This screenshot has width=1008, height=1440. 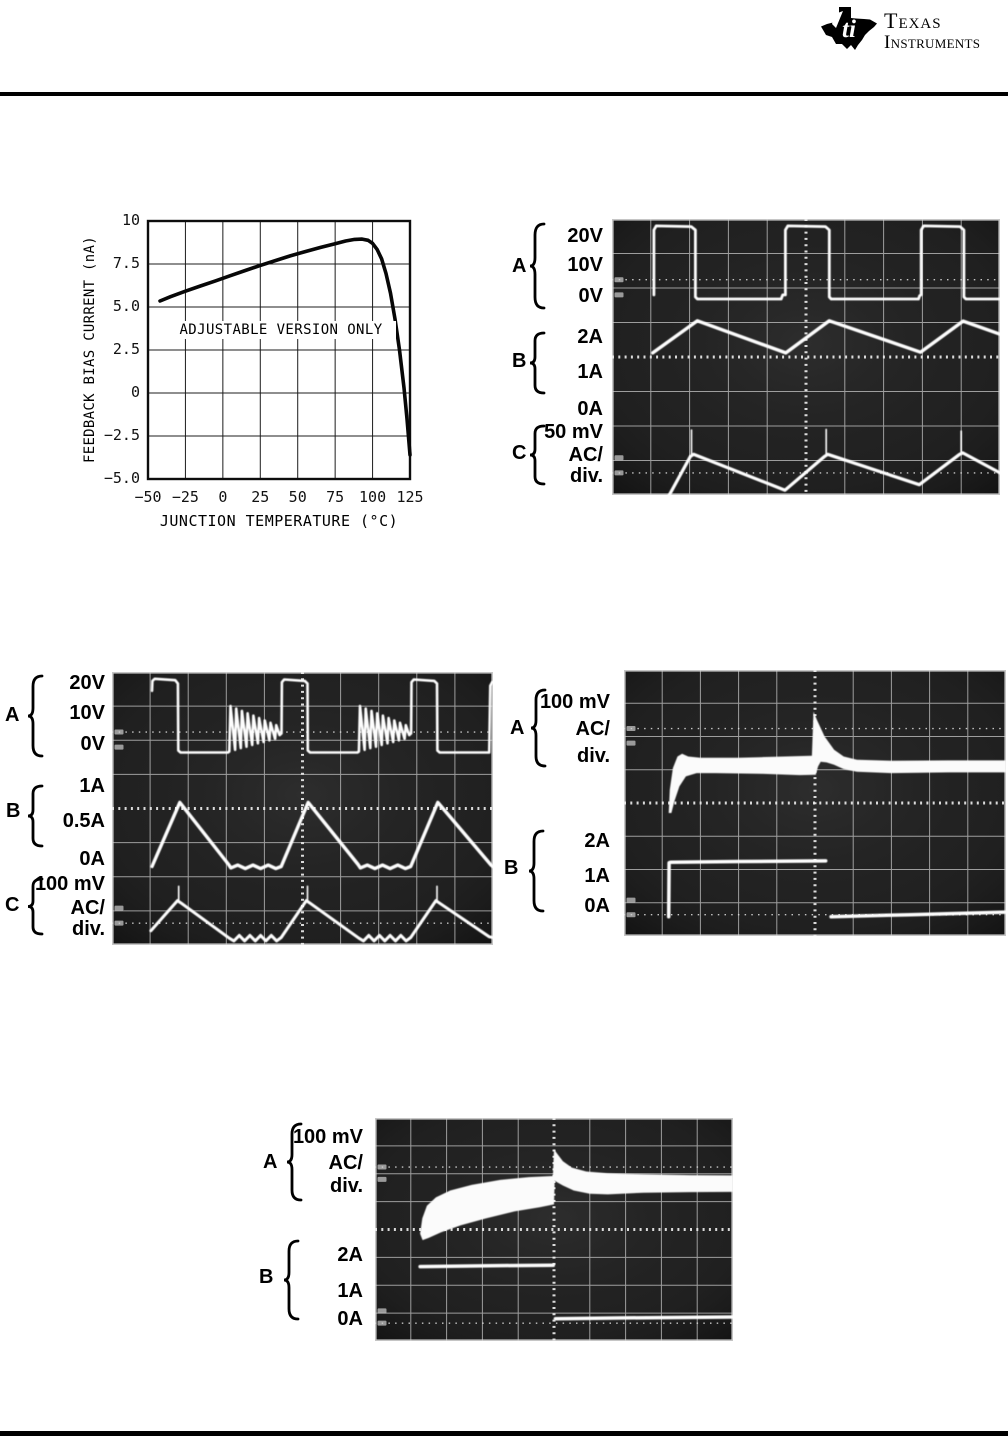 I want to click on ti-logo-text: Texas Instruments, so click(x=932, y=29).